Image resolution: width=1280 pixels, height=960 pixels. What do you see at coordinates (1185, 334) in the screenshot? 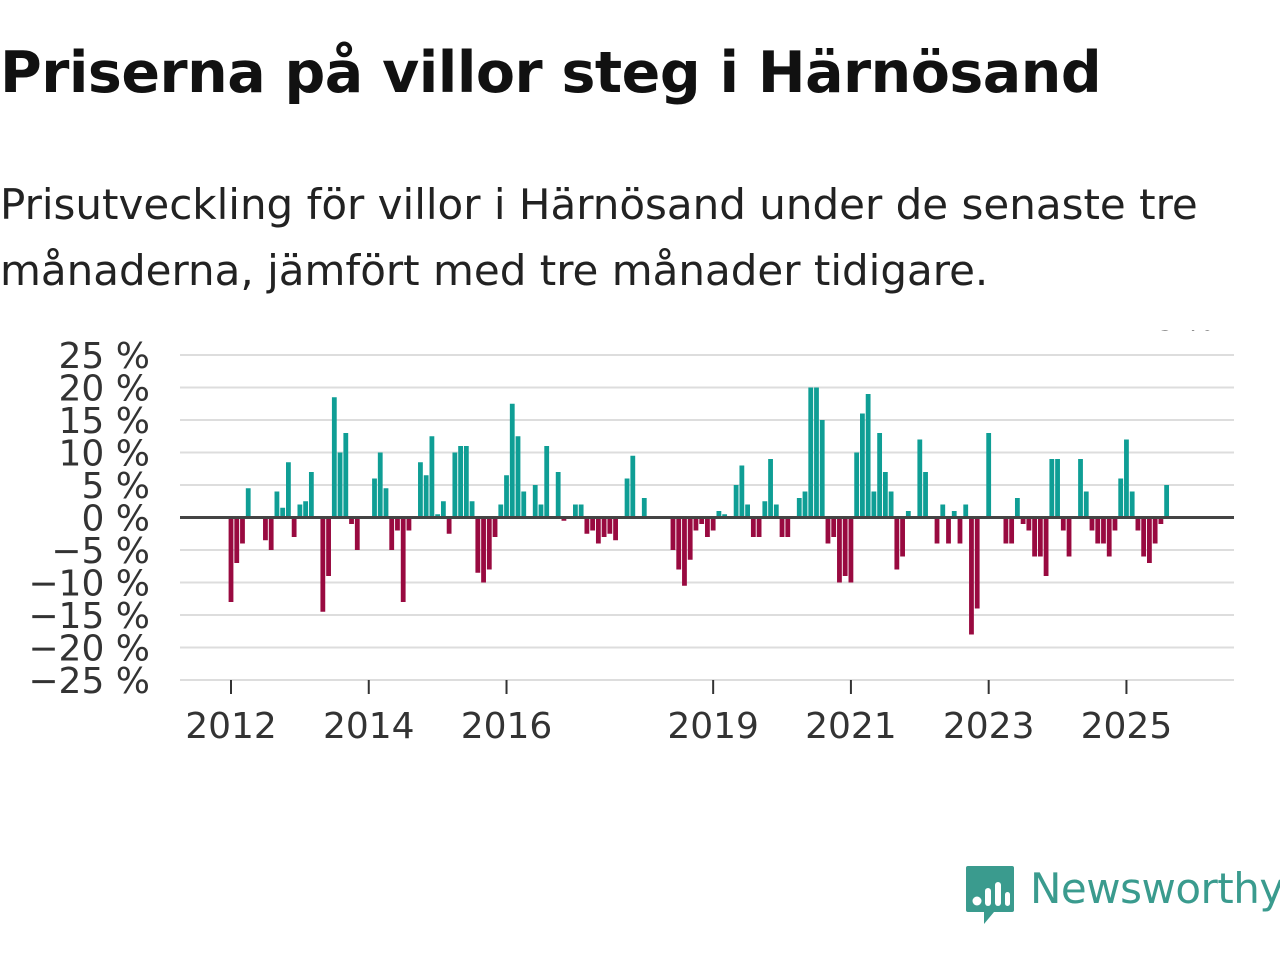
I see `annotations: 5 %` at bounding box center [1185, 334].